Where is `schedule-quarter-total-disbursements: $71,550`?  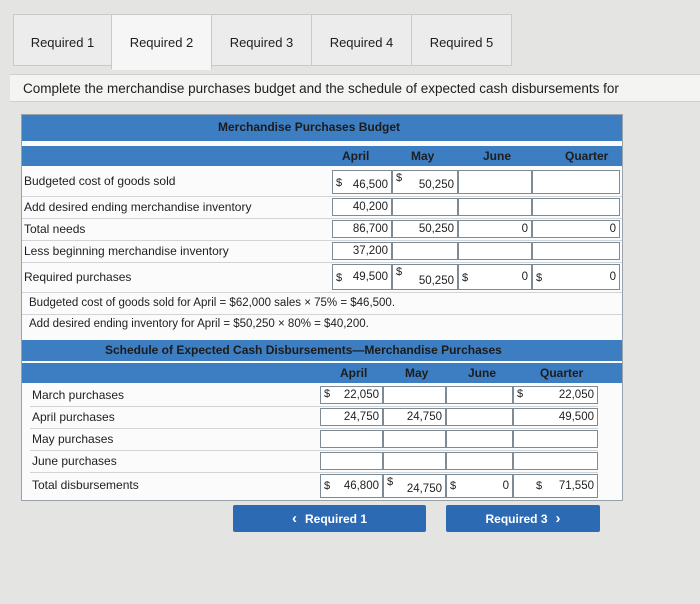
schedule-quarter-total-disbursements: $71,550 is located at coordinates (555, 486).